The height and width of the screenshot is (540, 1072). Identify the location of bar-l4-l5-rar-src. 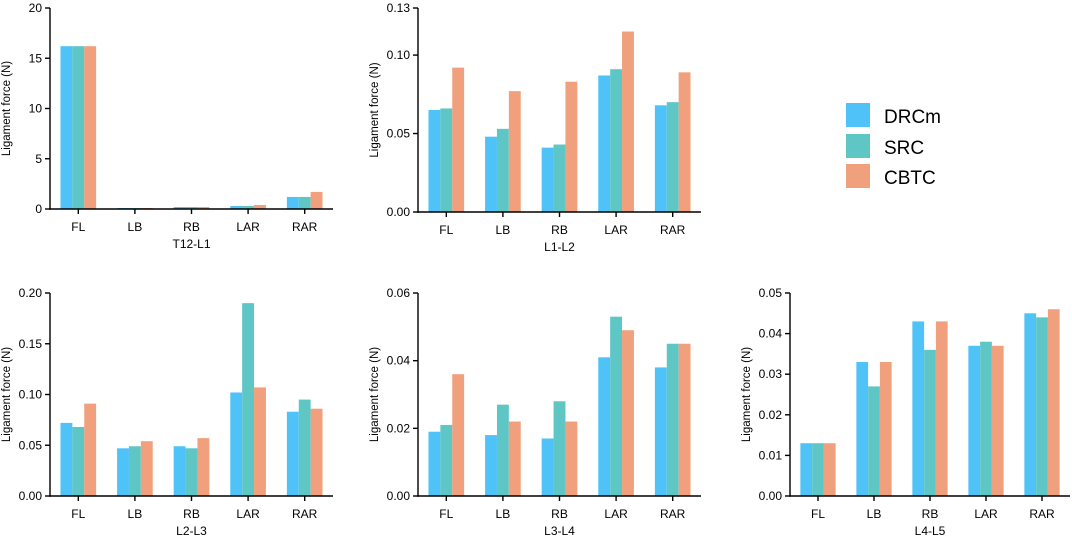
(1042, 406).